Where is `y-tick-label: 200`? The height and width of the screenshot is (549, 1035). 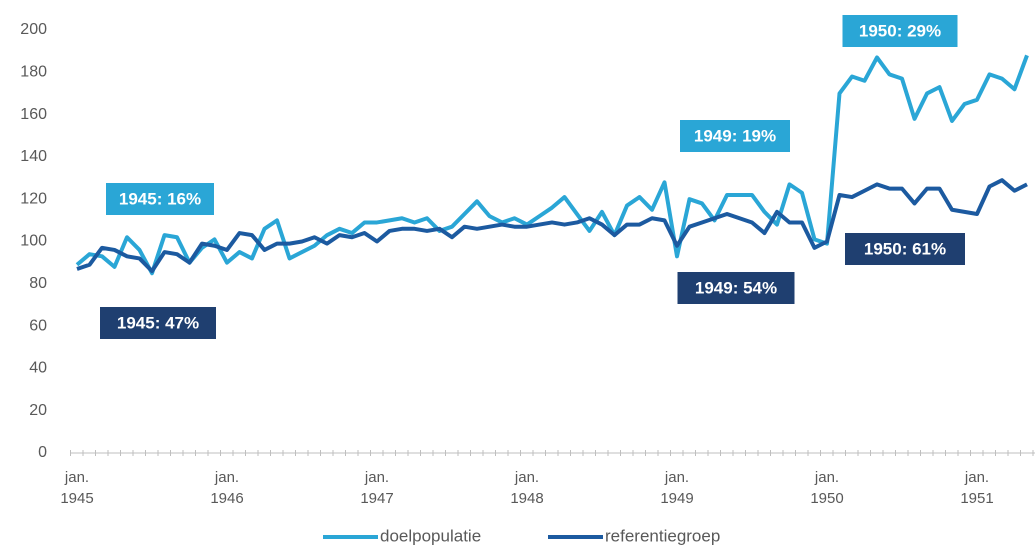 y-tick-label: 200 is located at coordinates (33, 29).